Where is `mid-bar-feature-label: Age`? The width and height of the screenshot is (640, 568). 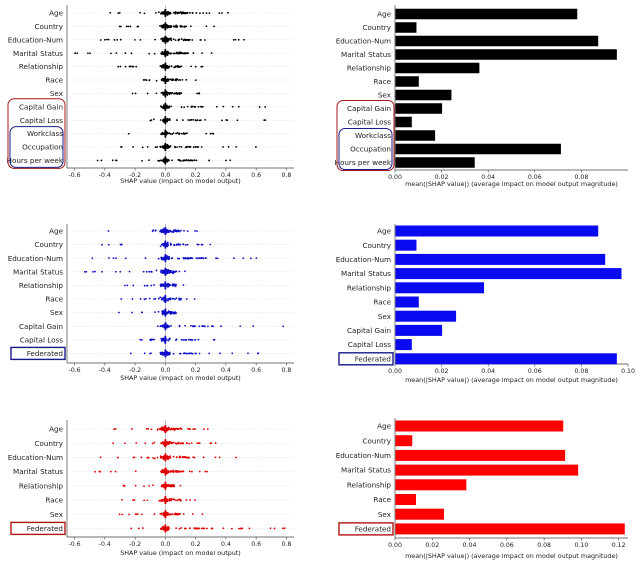
mid-bar-feature-label: Age is located at coordinates (384, 231).